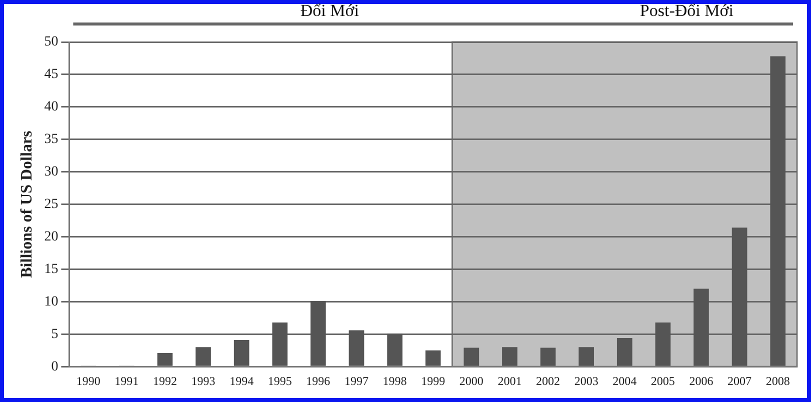 The height and width of the screenshot is (402, 811). Describe the element at coordinates (51, 140) in the screenshot. I see `y-tick-label: 35` at that location.